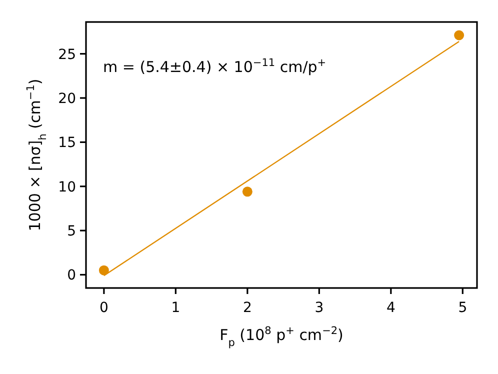 Image resolution: width=498 pixels, height=374 pixels. What do you see at coordinates (319, 308) in the screenshot?
I see `x-tick-label: 3` at bounding box center [319, 308].